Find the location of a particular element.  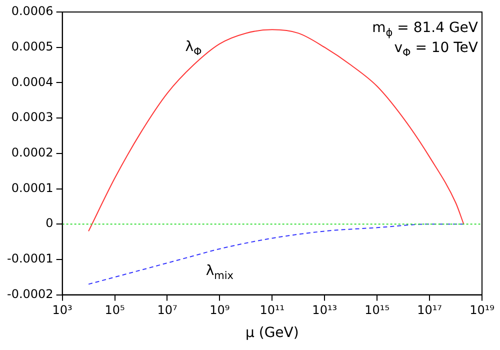

x-axis-title: μ (GeV) is located at coordinates (272, 333).